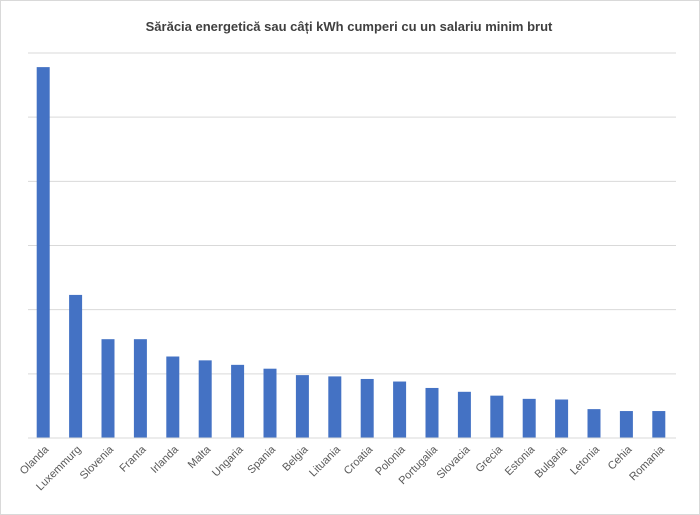 The height and width of the screenshot is (515, 700). I want to click on bar-belgia, so click(302, 406).